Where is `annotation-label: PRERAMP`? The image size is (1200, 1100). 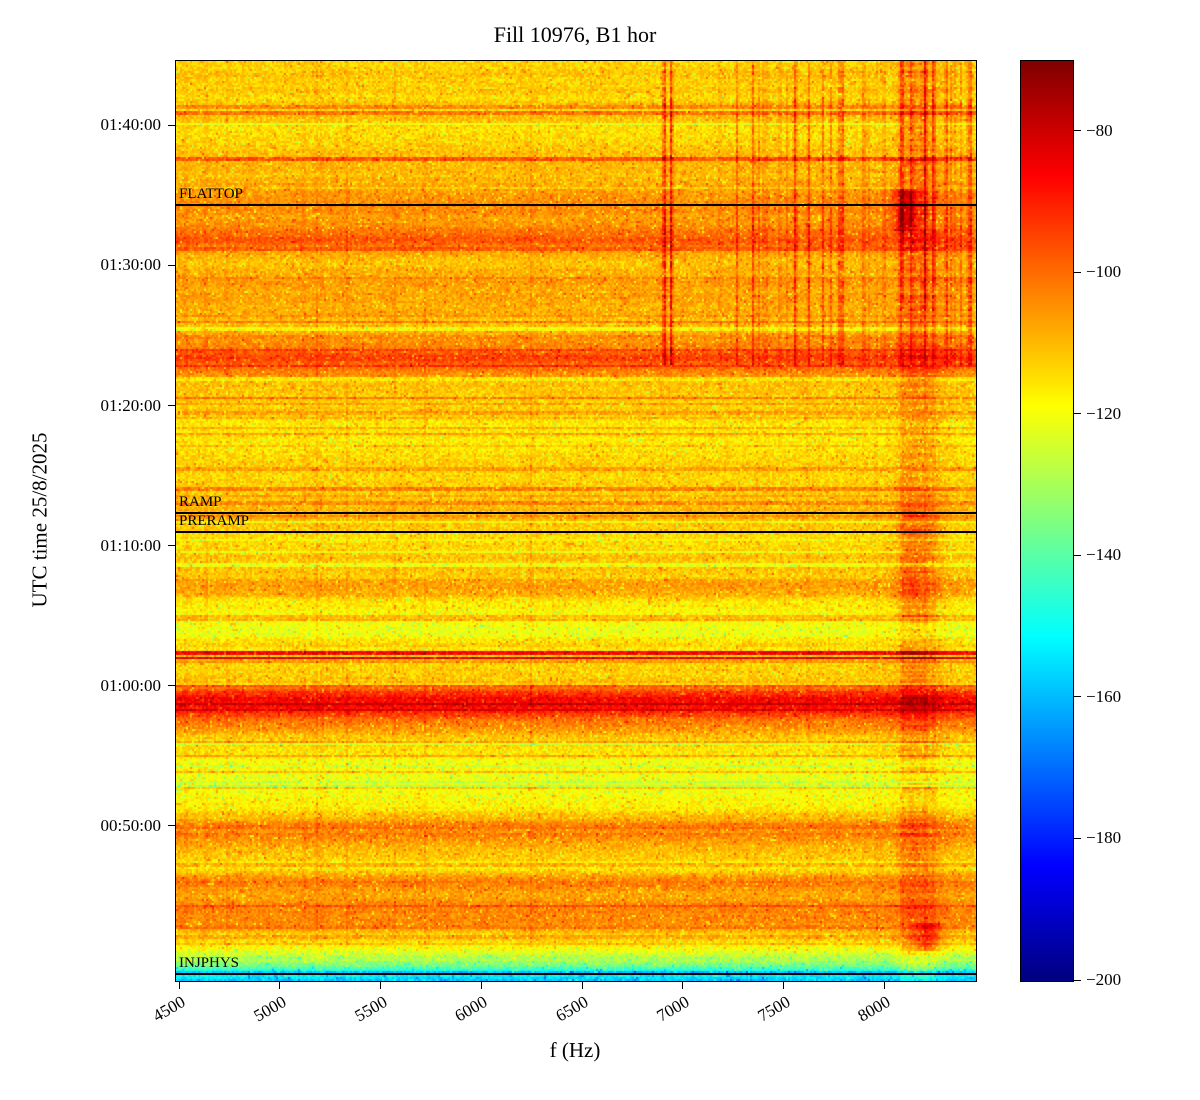
annotation-label: PRERAMP is located at coordinates (214, 520).